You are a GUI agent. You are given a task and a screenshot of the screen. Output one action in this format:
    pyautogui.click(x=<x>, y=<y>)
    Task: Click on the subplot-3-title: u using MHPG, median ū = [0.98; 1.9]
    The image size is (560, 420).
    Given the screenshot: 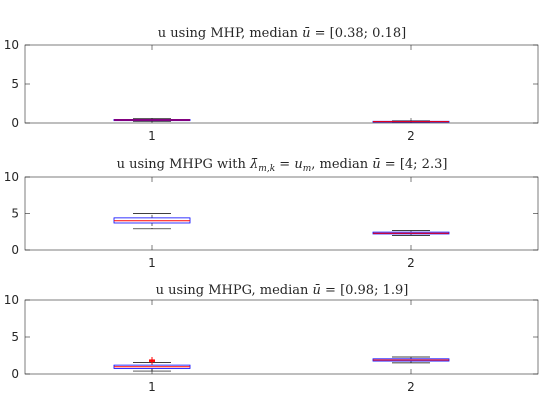 What is the action you would take?
    pyautogui.click(x=282, y=290)
    